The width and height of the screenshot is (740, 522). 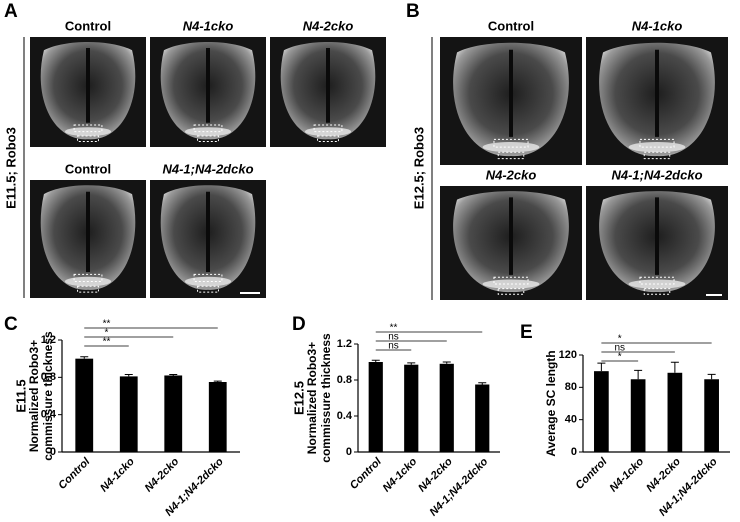 What do you see at coordinates (526, 332) in the screenshot?
I see `panel-letter: E` at bounding box center [526, 332].